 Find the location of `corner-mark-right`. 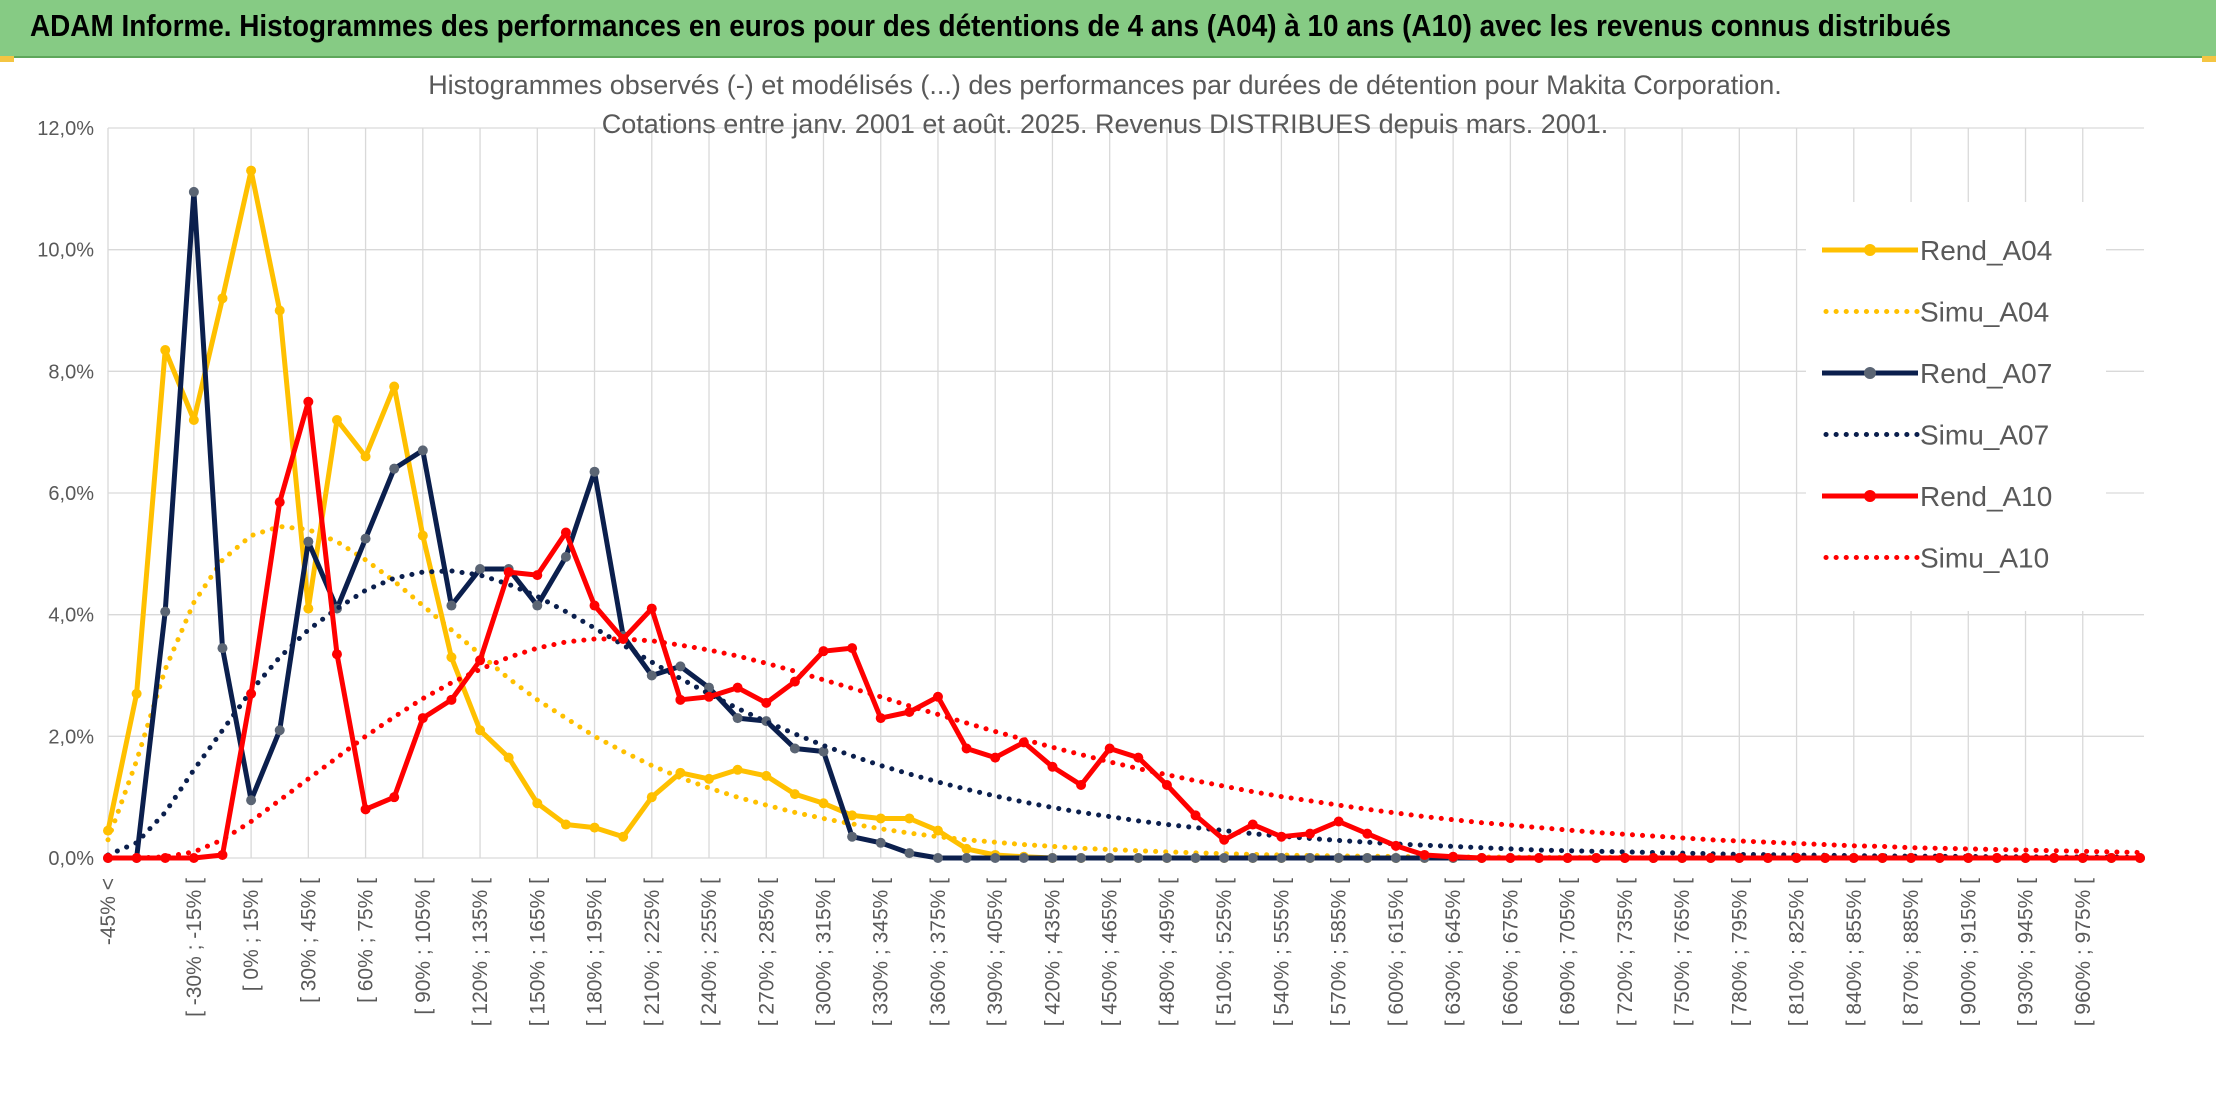

corner-mark-right is located at coordinates (2209, 59).